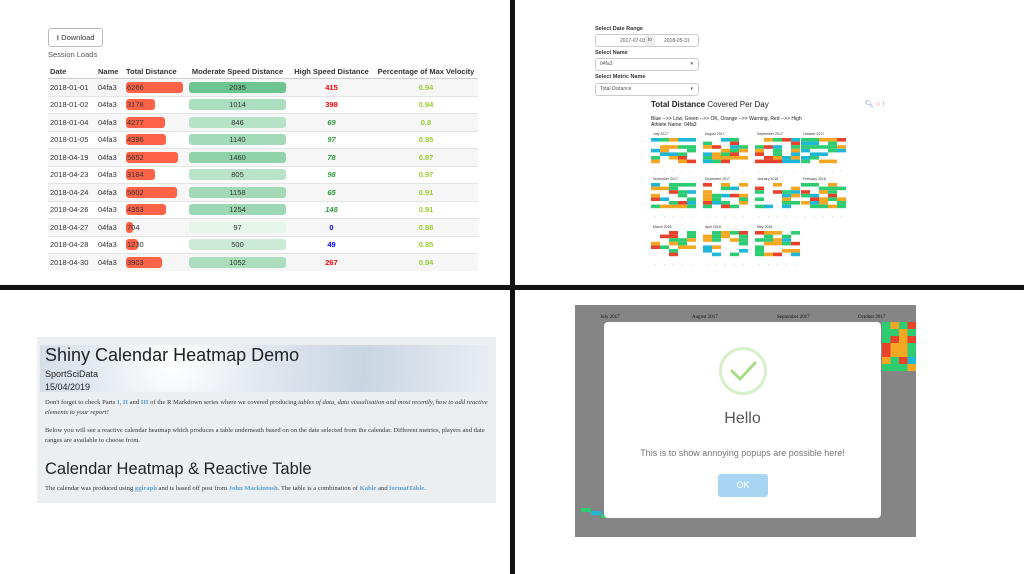  I want to click on link: John Mackintosh, so click(253, 488).